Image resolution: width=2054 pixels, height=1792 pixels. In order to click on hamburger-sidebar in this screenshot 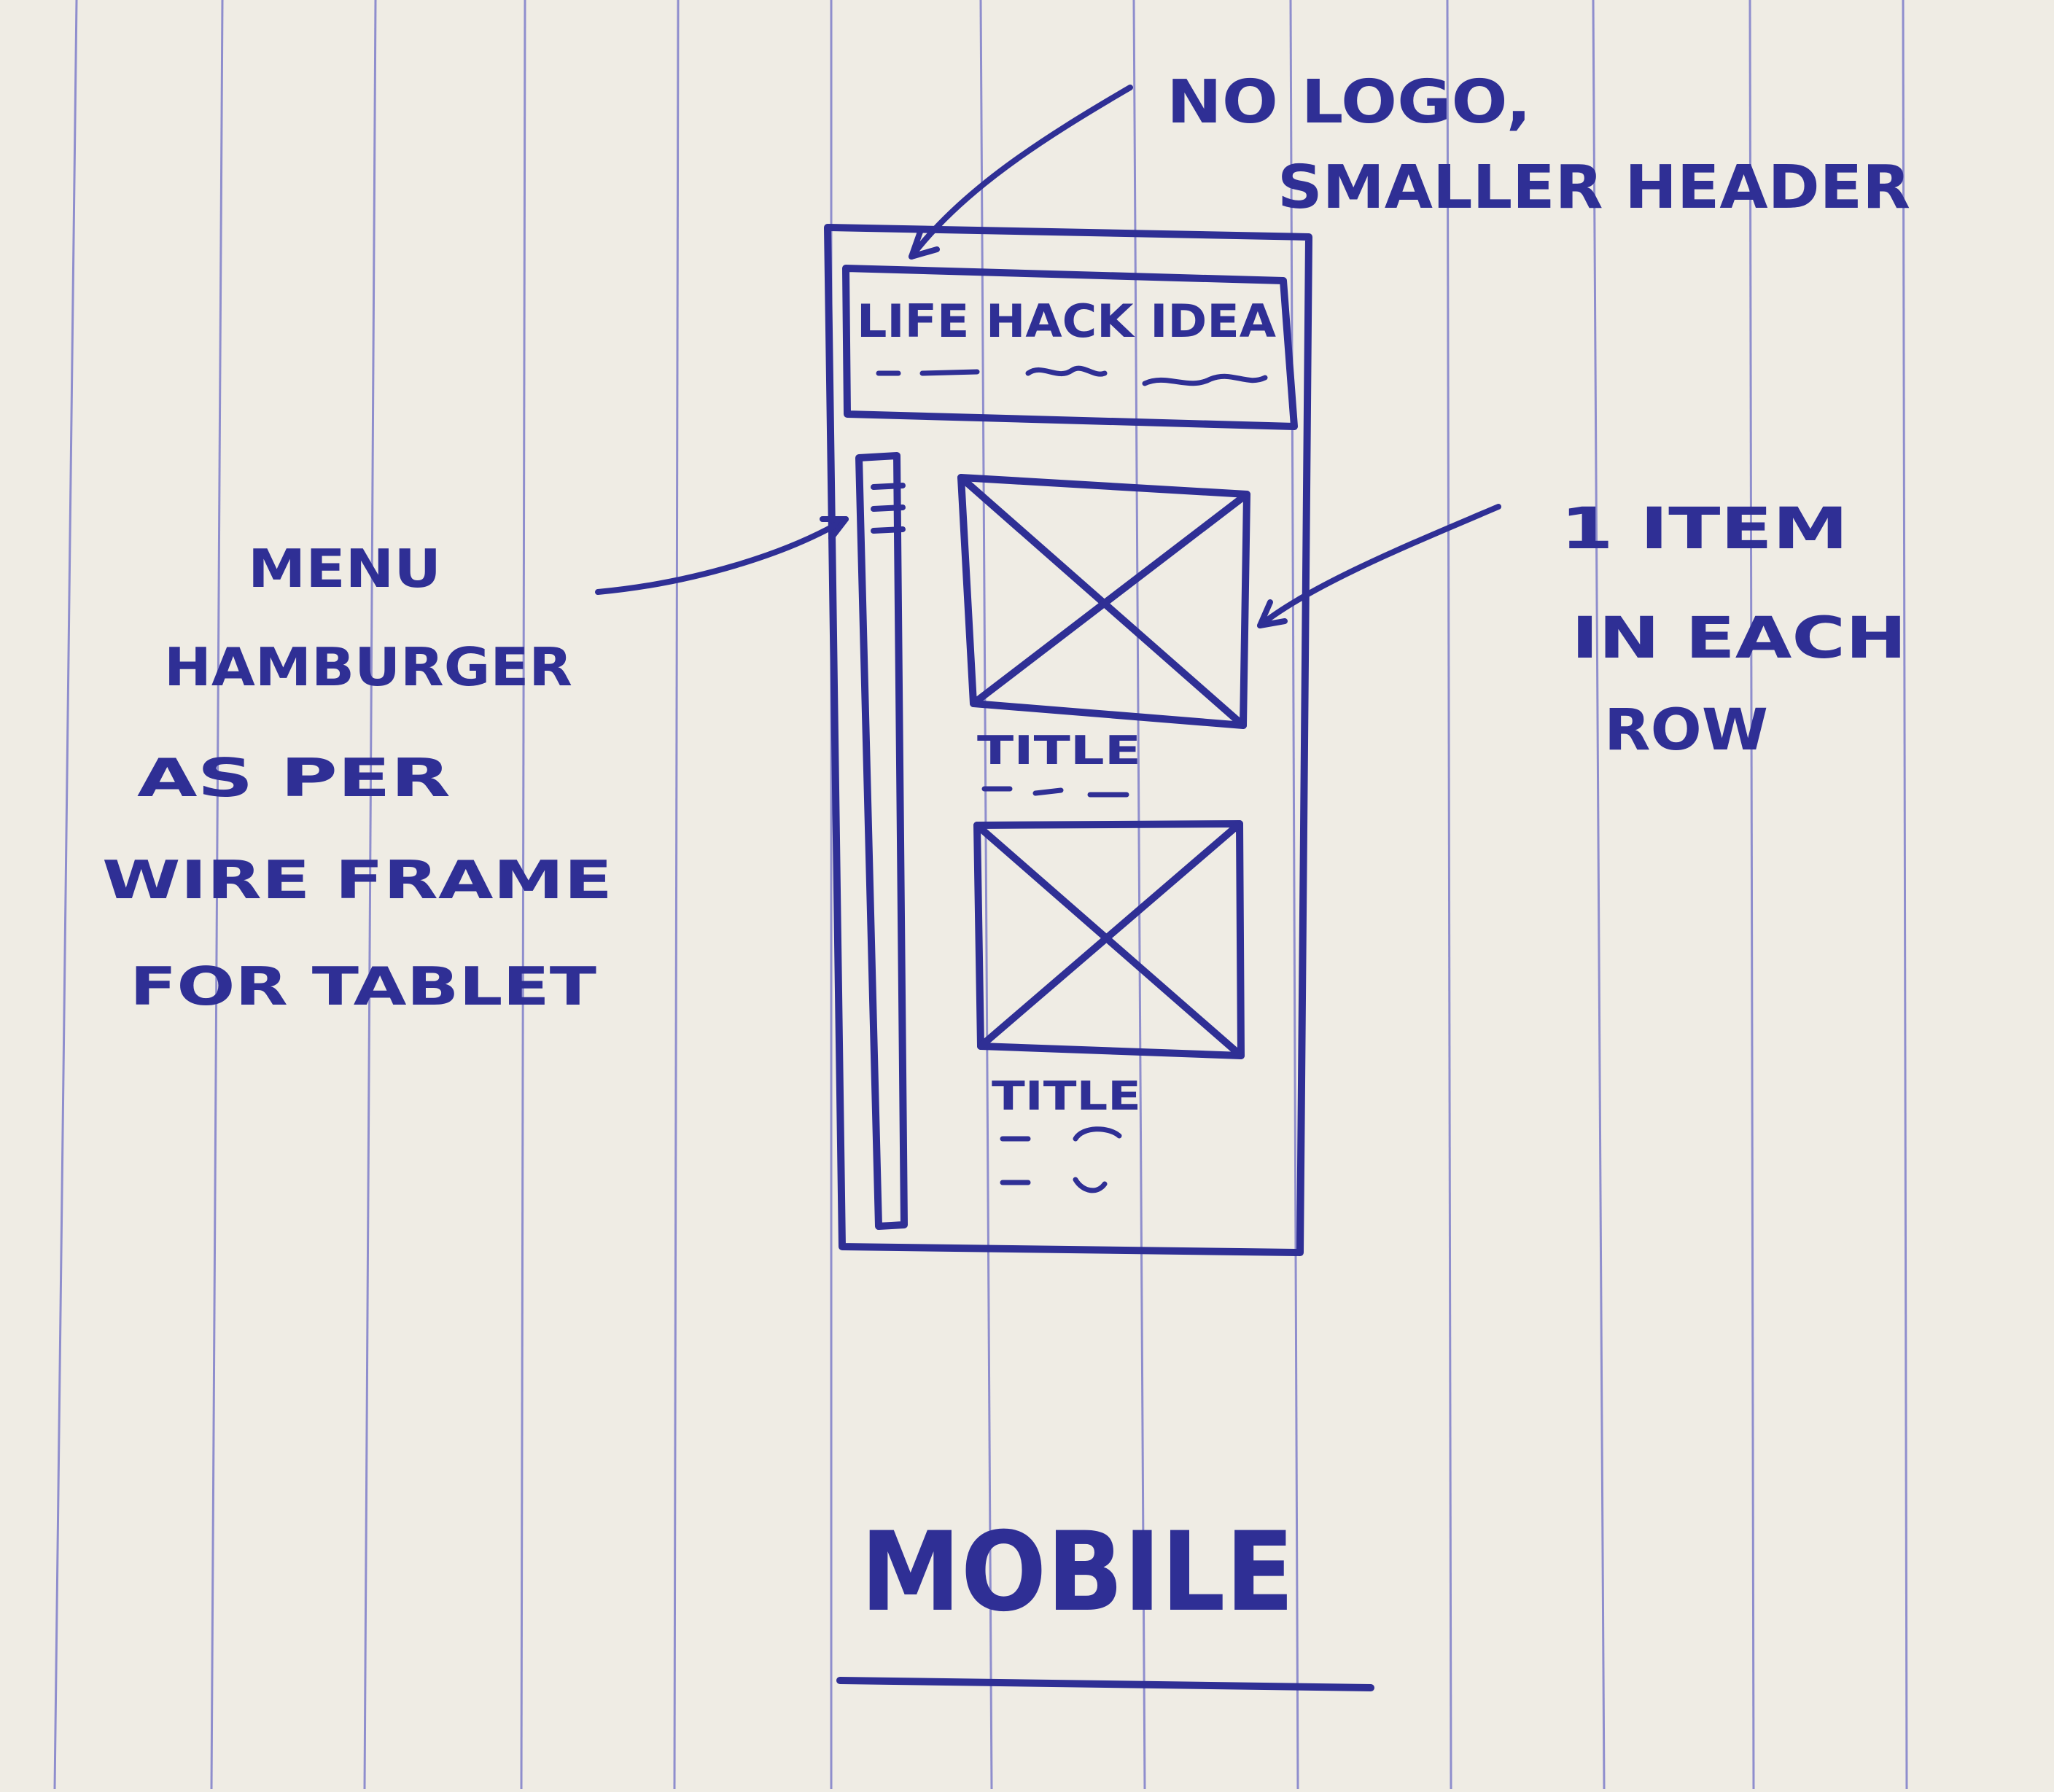, I will do `click(881, 841)`.